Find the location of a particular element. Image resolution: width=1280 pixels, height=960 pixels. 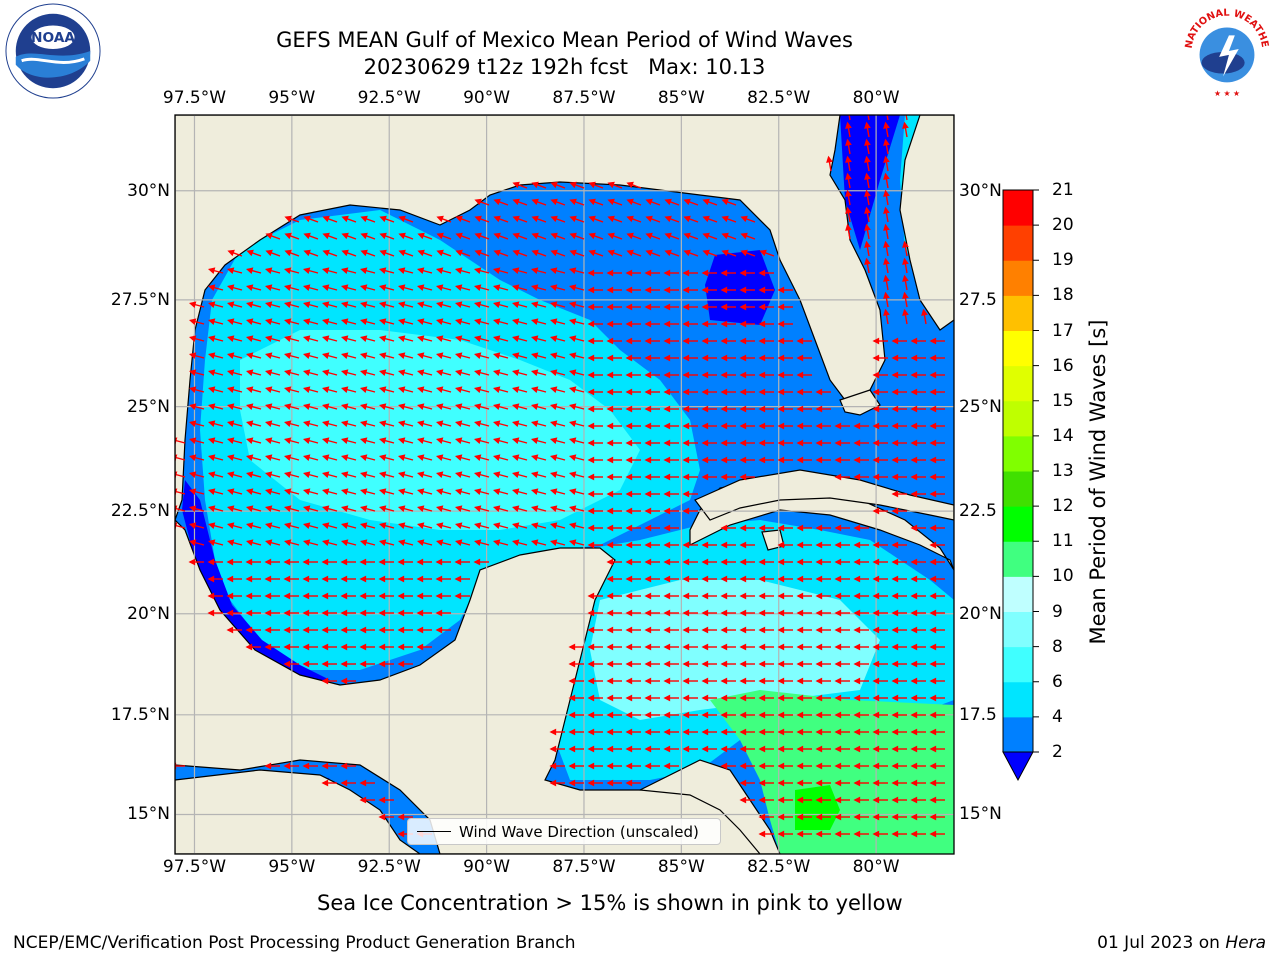

lat-tick-left: 25°N is located at coordinates (148, 406).